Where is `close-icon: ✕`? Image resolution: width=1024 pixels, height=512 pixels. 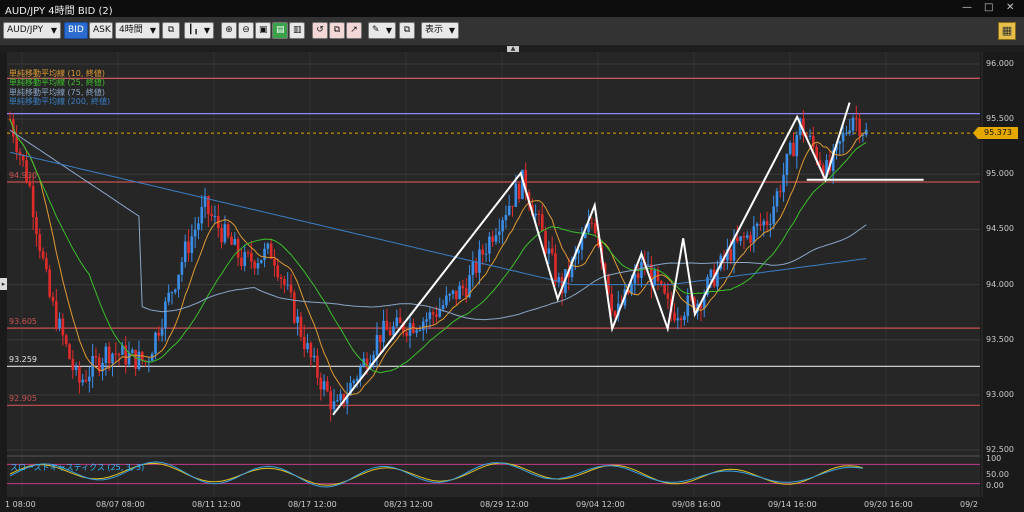
close-icon: ✕ is located at coordinates (1010, 7).